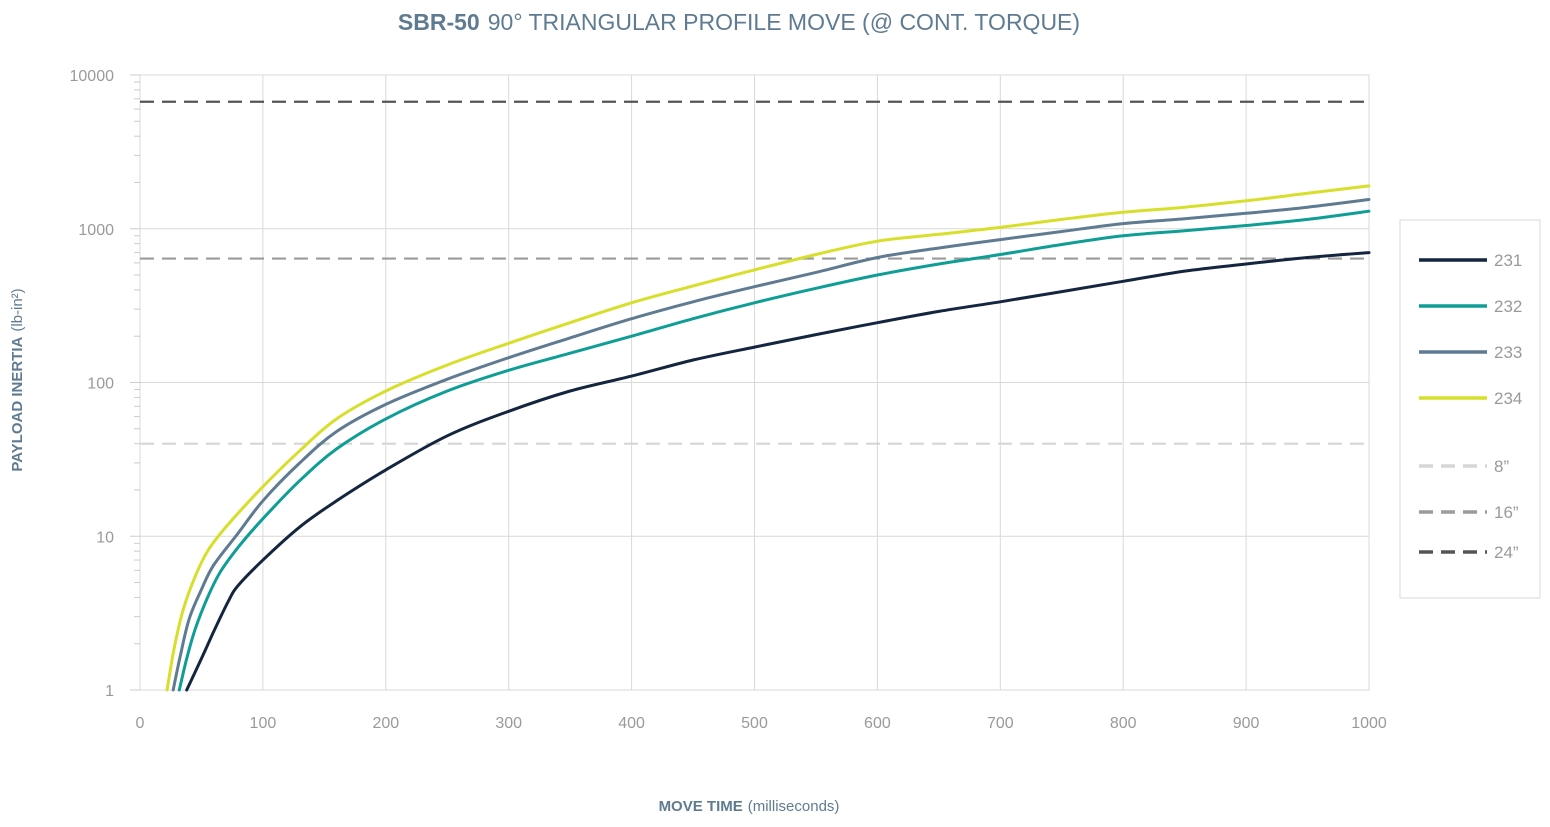 Image resolution: width=1550 pixels, height=827 pixels. I want to click on y-tick-label: 10, so click(105, 537).